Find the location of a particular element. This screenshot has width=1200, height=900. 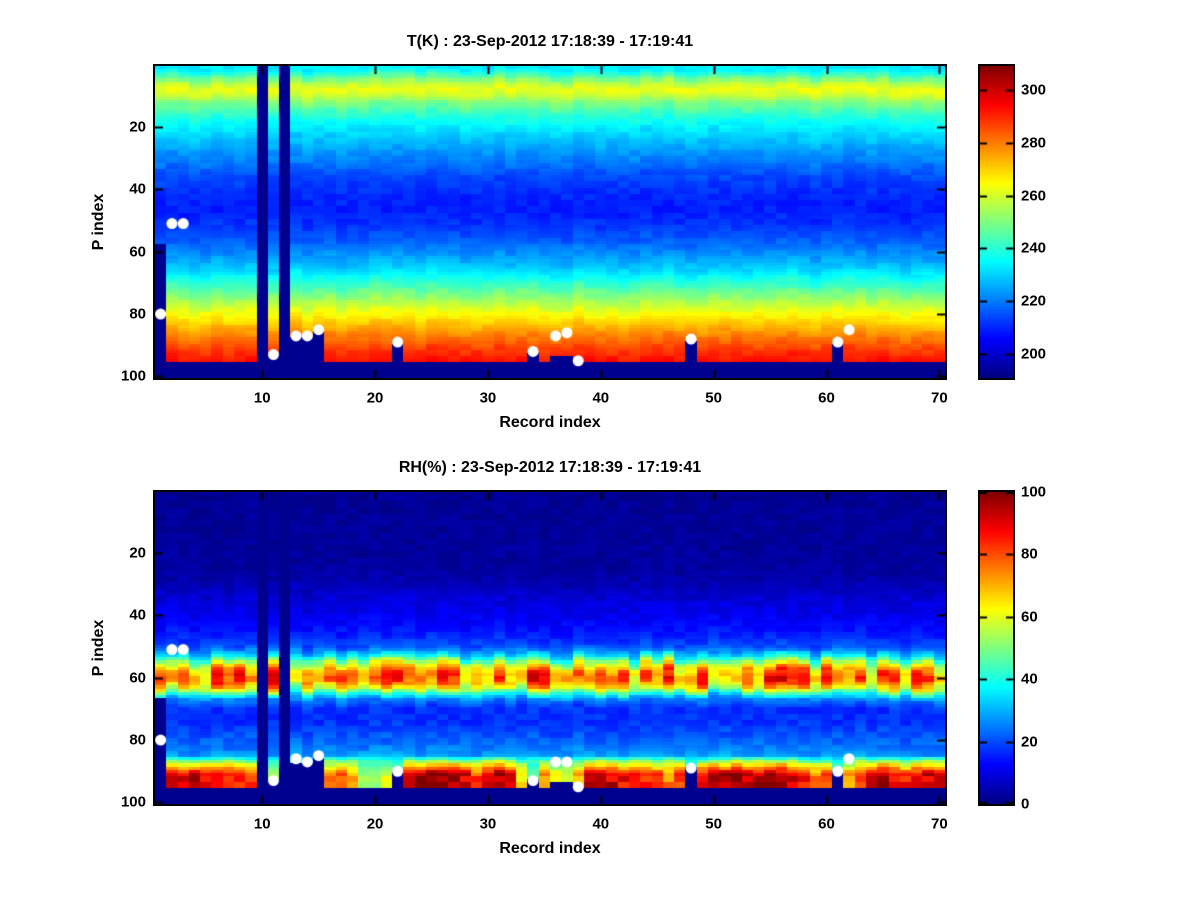

colorbar-tick-label: 280 is located at coordinates (1034, 143).